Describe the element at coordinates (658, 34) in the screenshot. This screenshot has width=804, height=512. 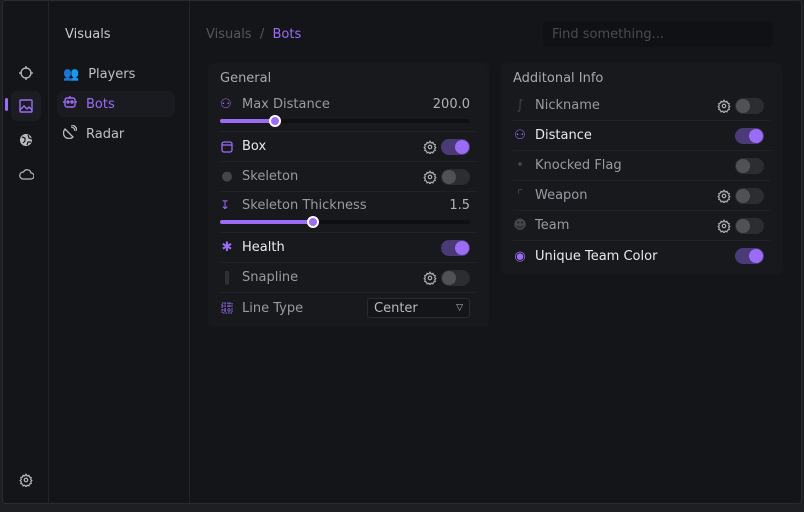
I see `search-input` at that location.